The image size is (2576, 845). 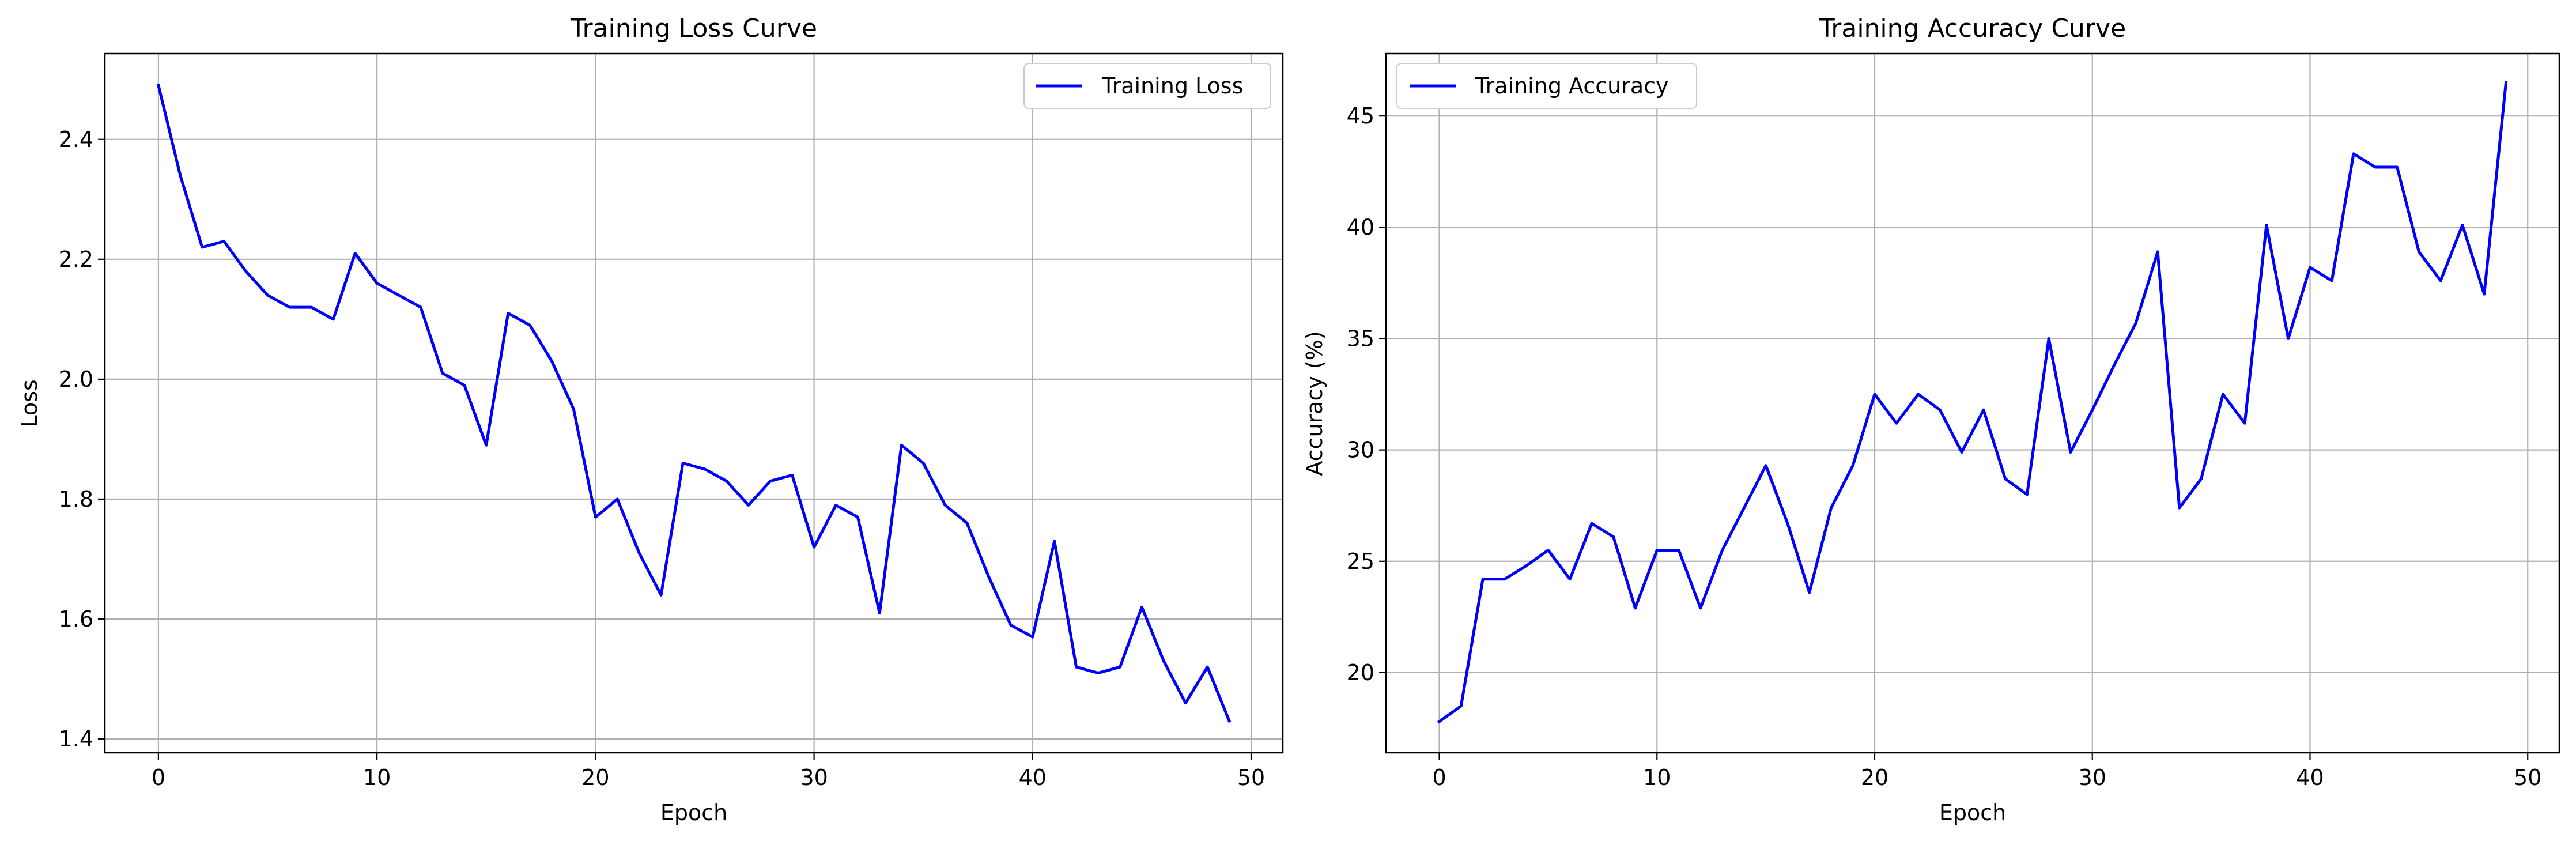 I want to click on loss-x-tick-label: 10, so click(x=377, y=777).